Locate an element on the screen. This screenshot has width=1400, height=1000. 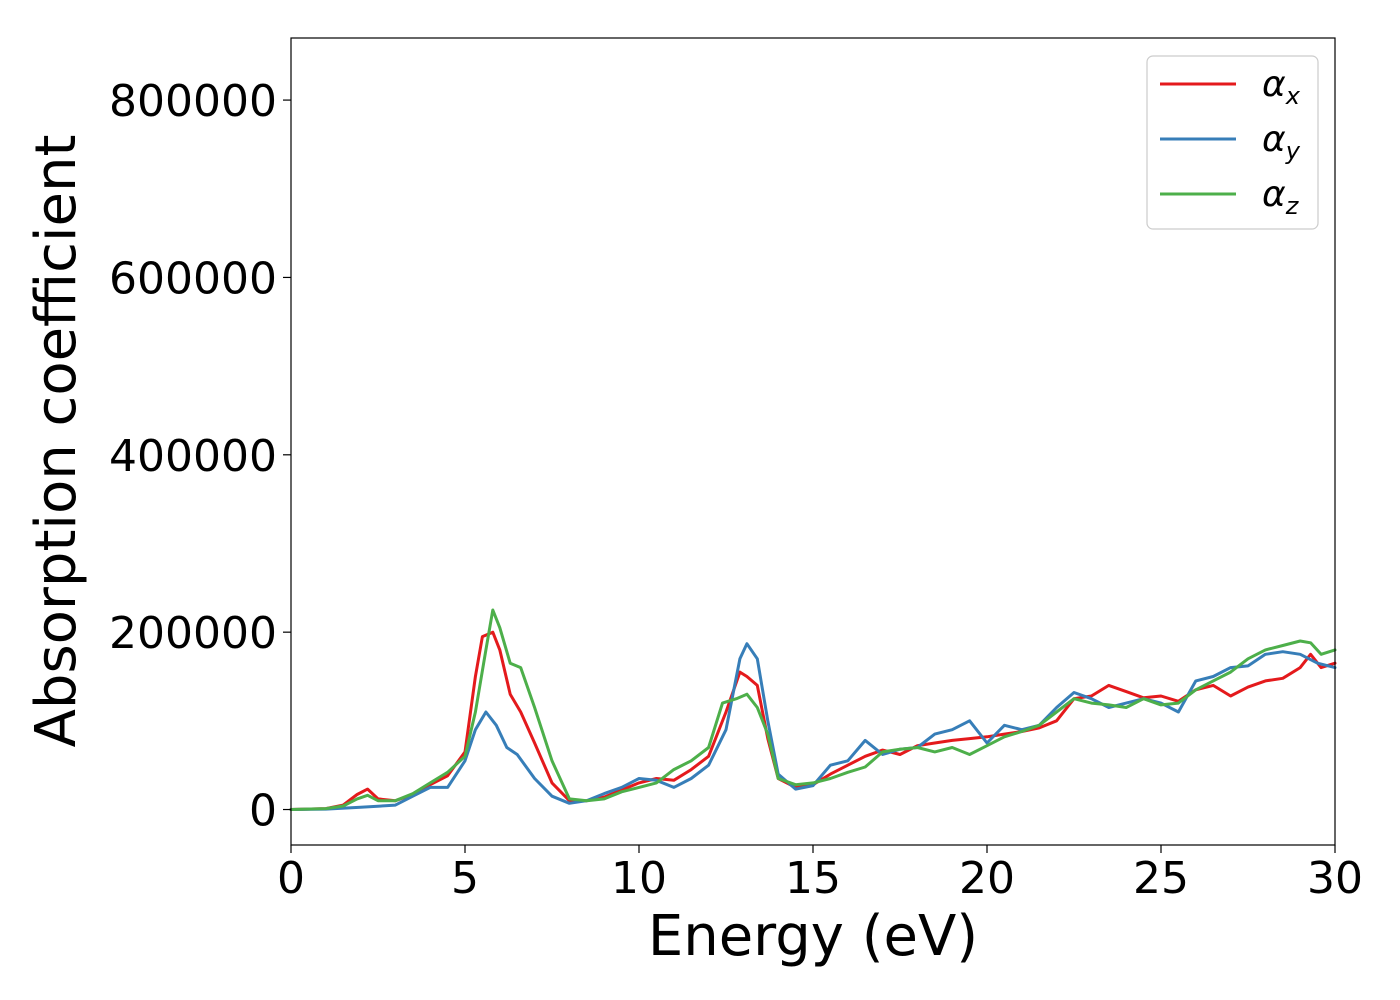
series-line-y is located at coordinates (813, 726).